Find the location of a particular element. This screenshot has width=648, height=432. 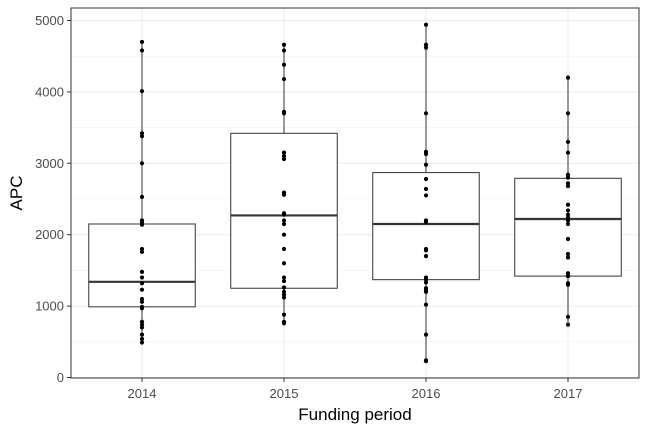

y-tick-label: 3000 is located at coordinates (49, 163).